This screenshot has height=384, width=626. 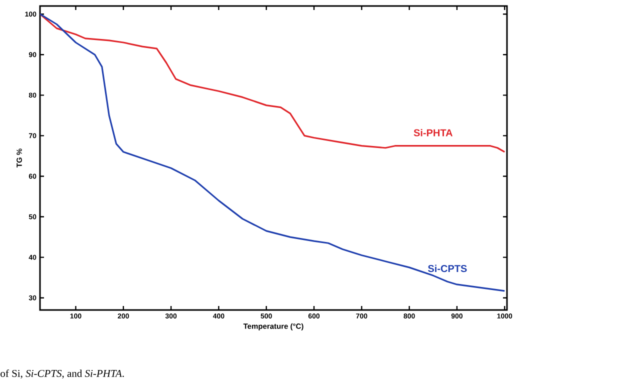 What do you see at coordinates (62, 374) in the screenshot?
I see `text: of Si, Si-CPTS, and Si-PHTA.` at bounding box center [62, 374].